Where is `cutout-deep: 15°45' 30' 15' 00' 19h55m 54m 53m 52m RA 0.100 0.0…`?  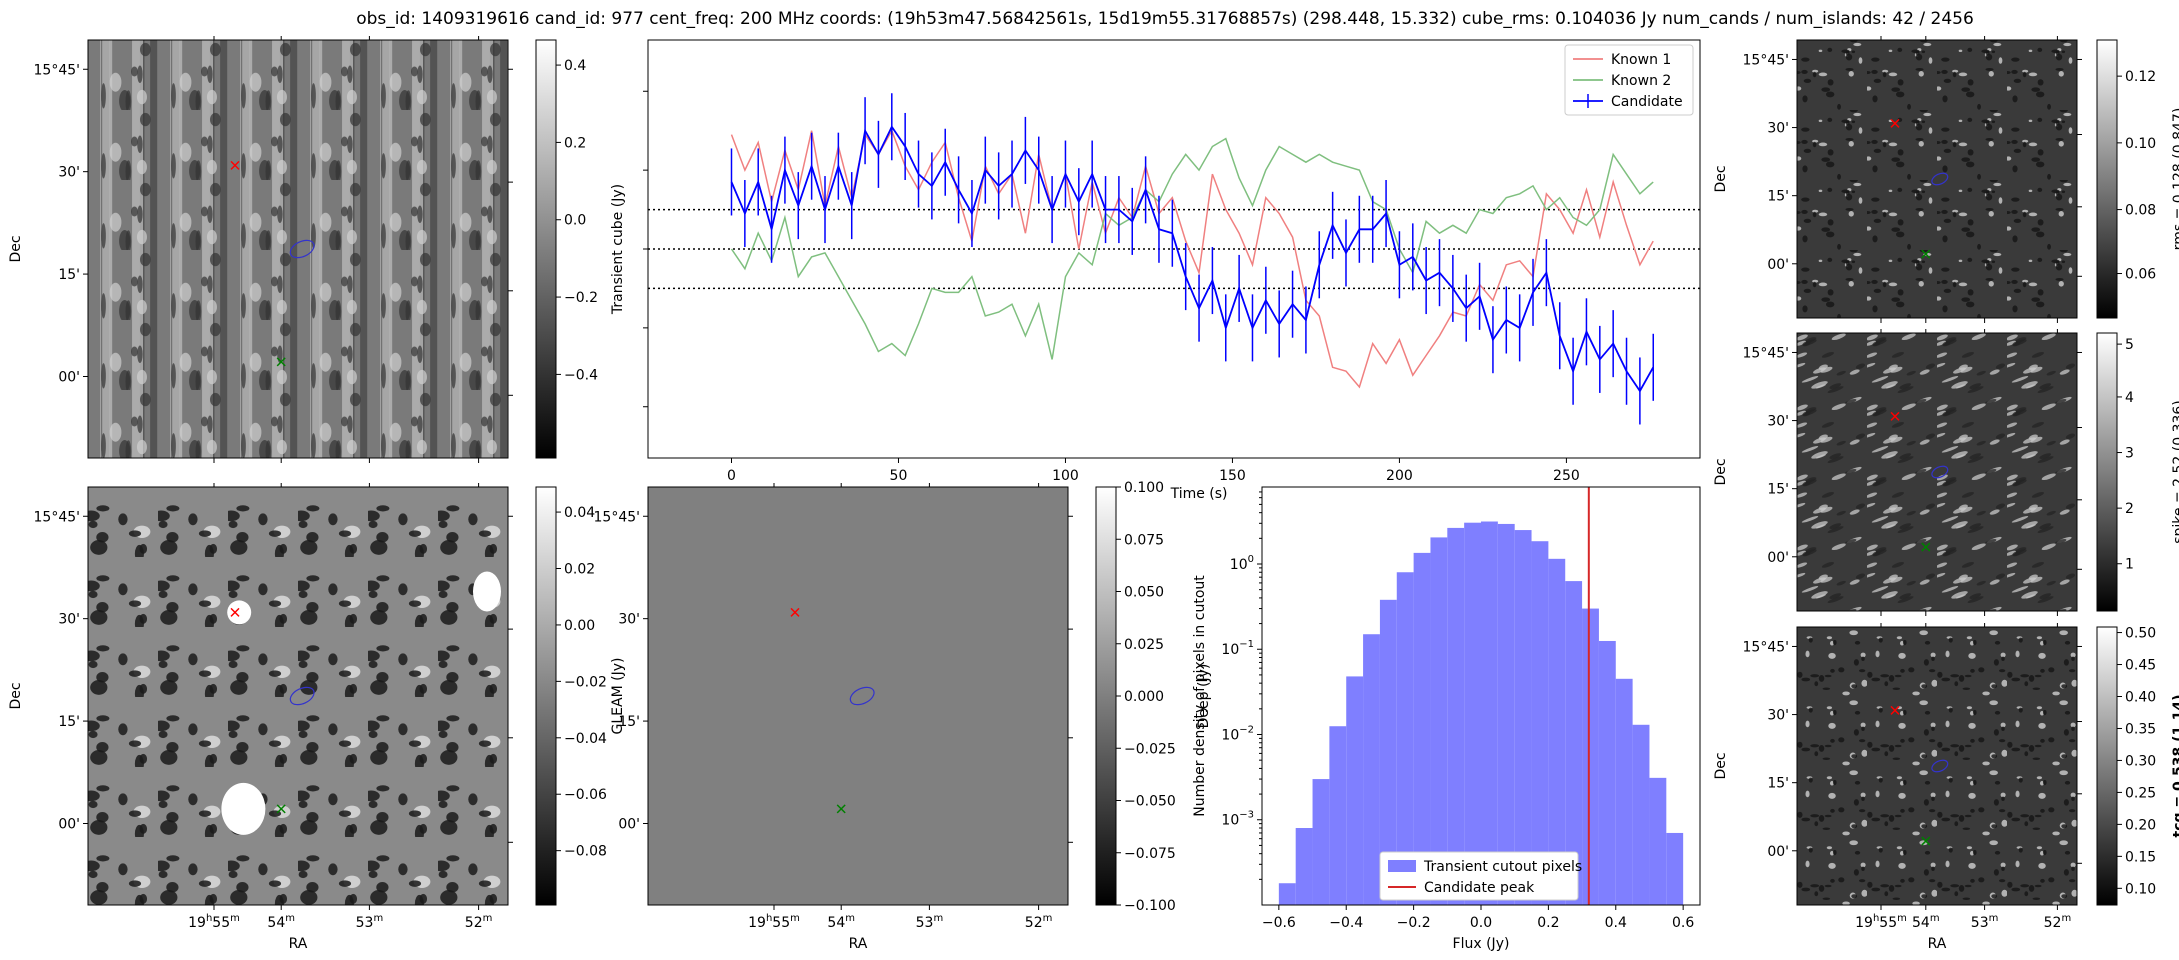 cutout-deep: 15°45' 30' 15' 00' 19h55m 54m 53m 52m RA 0.100 0.0… is located at coordinates (903, 716).